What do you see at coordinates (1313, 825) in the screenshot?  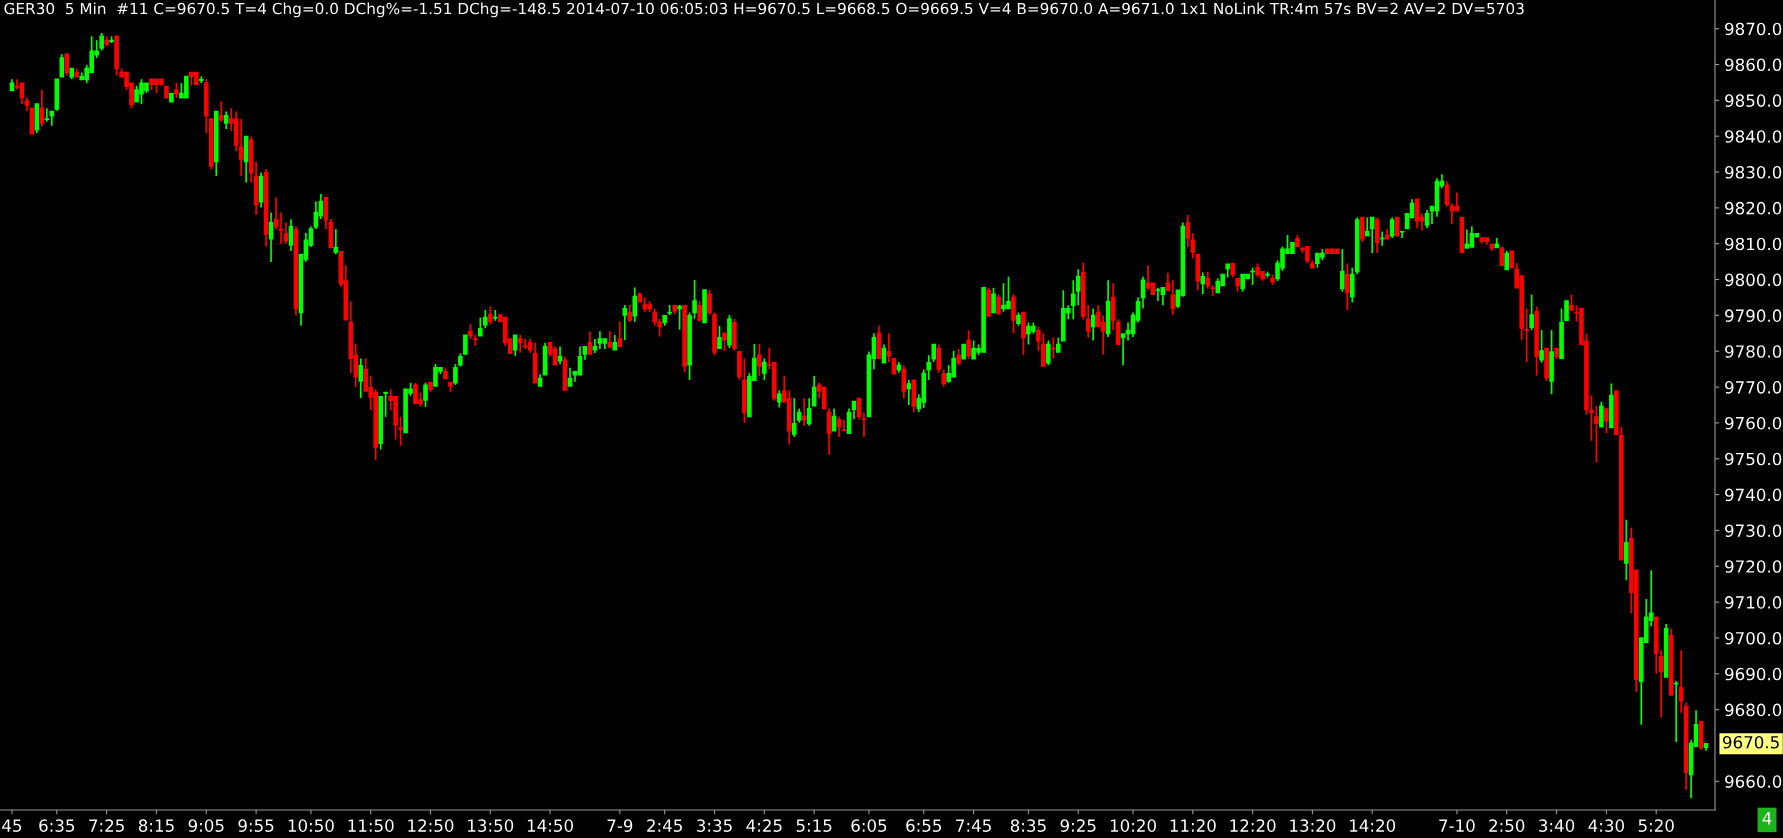 I see `x-tick-label: 13:20` at bounding box center [1313, 825].